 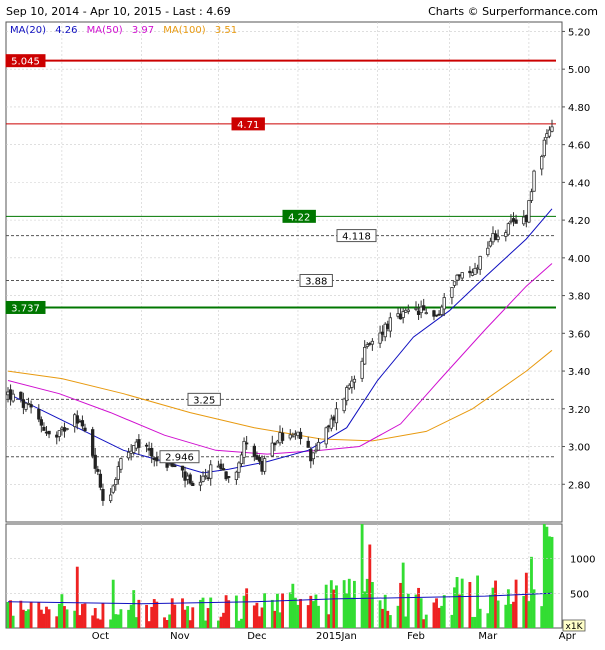 I want to click on x-tick-label: Dec, so click(x=256, y=636).